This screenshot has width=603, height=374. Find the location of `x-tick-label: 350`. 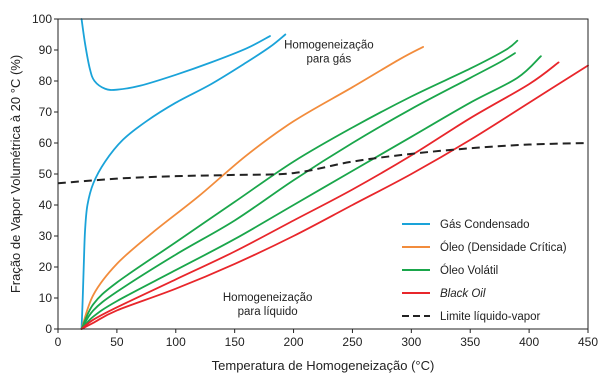

x-tick-label: 350 is located at coordinates (470, 342).